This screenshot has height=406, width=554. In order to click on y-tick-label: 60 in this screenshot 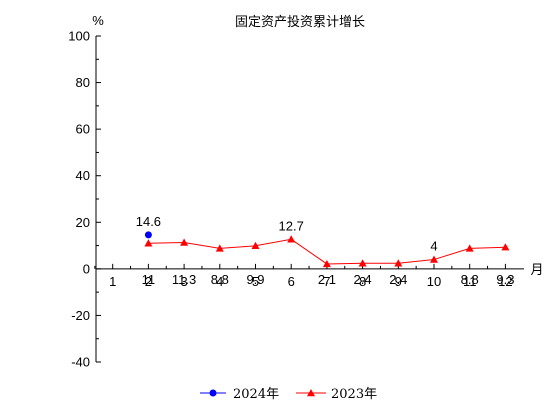, I will do `click(83, 129)`.